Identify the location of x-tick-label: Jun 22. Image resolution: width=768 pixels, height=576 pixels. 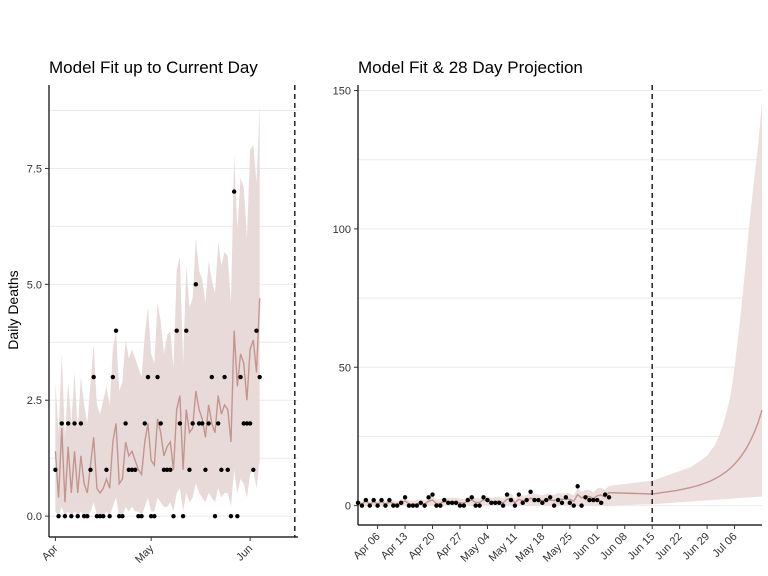
(669, 547).